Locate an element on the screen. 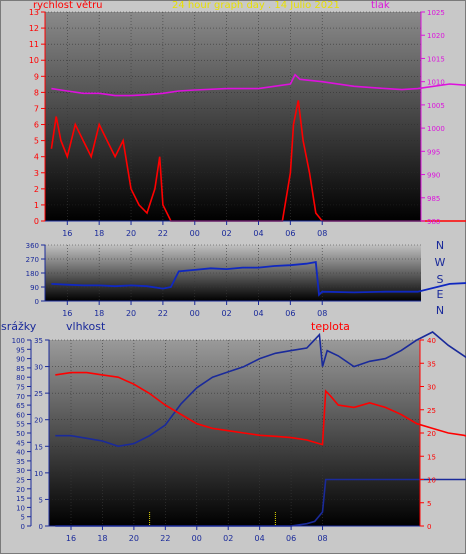 The image size is (466, 554). y-tick-label: 0 is located at coordinates (37, 302).